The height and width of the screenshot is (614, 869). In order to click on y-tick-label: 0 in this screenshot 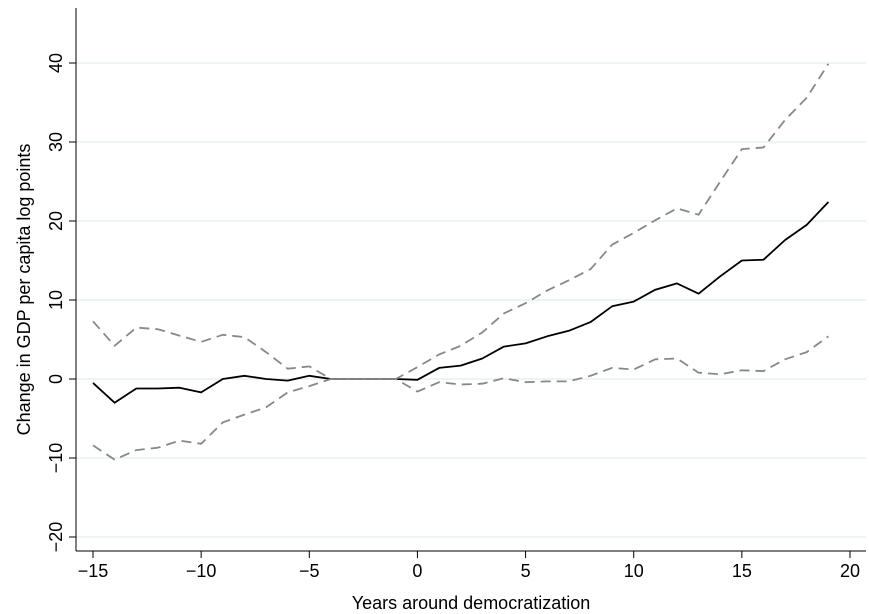, I will do `click(56, 379)`.